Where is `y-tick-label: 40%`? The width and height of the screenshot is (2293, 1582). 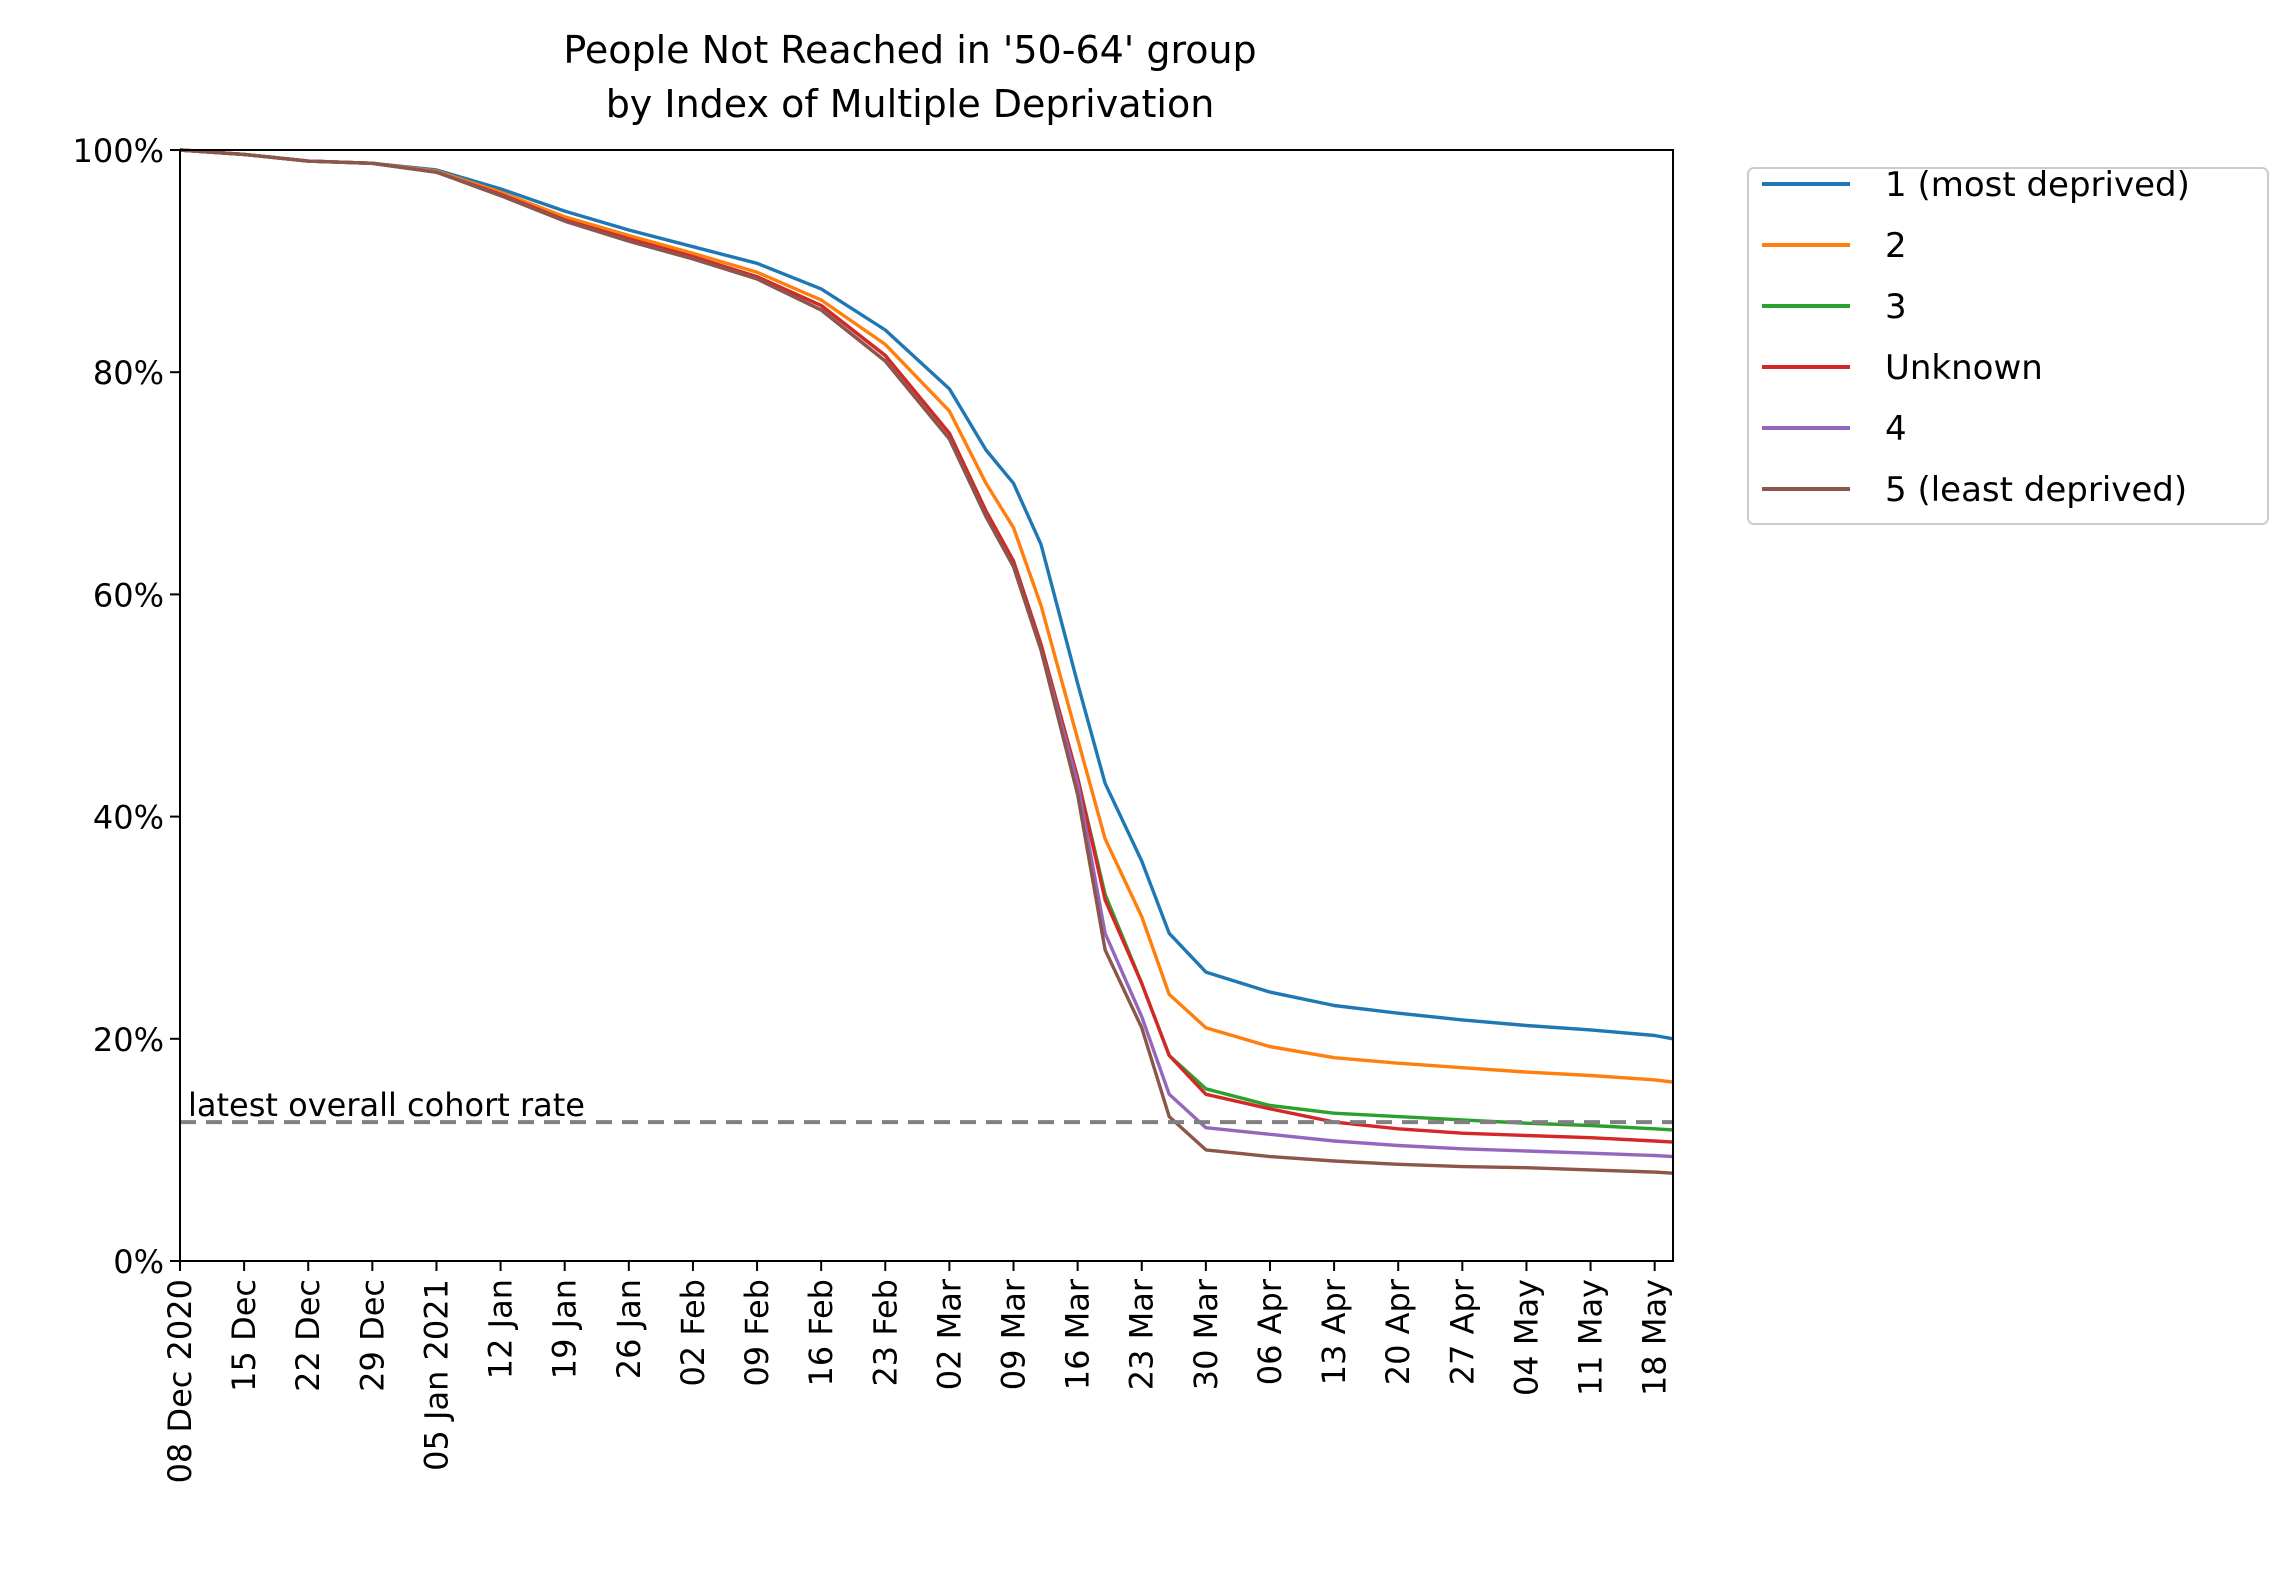 y-tick-label: 40% is located at coordinates (128, 818).